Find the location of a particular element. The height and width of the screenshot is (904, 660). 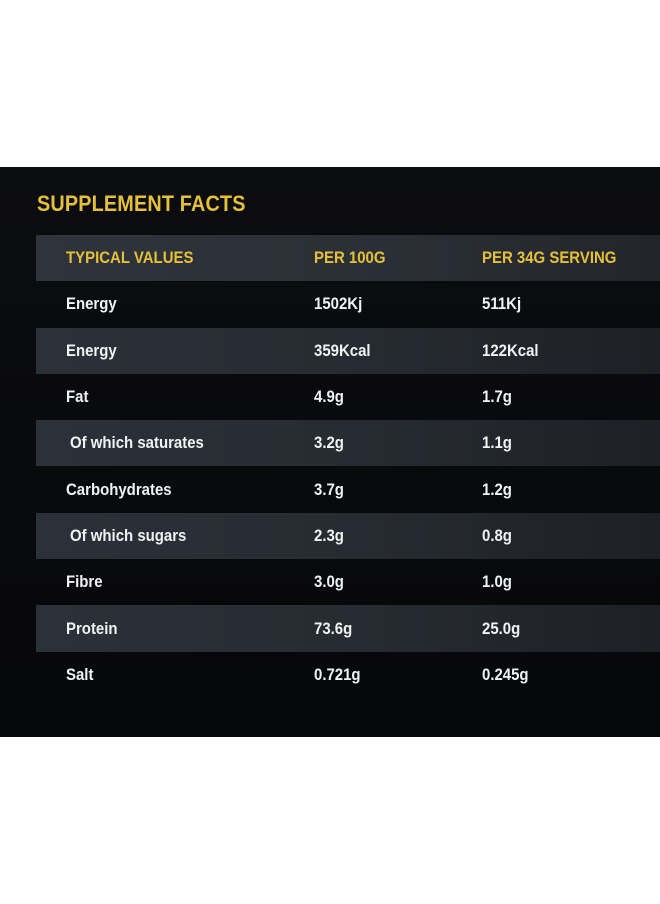

table-header-row: TYPICAL VALUES PER 100G PER 34G SERVING is located at coordinates (348, 258).